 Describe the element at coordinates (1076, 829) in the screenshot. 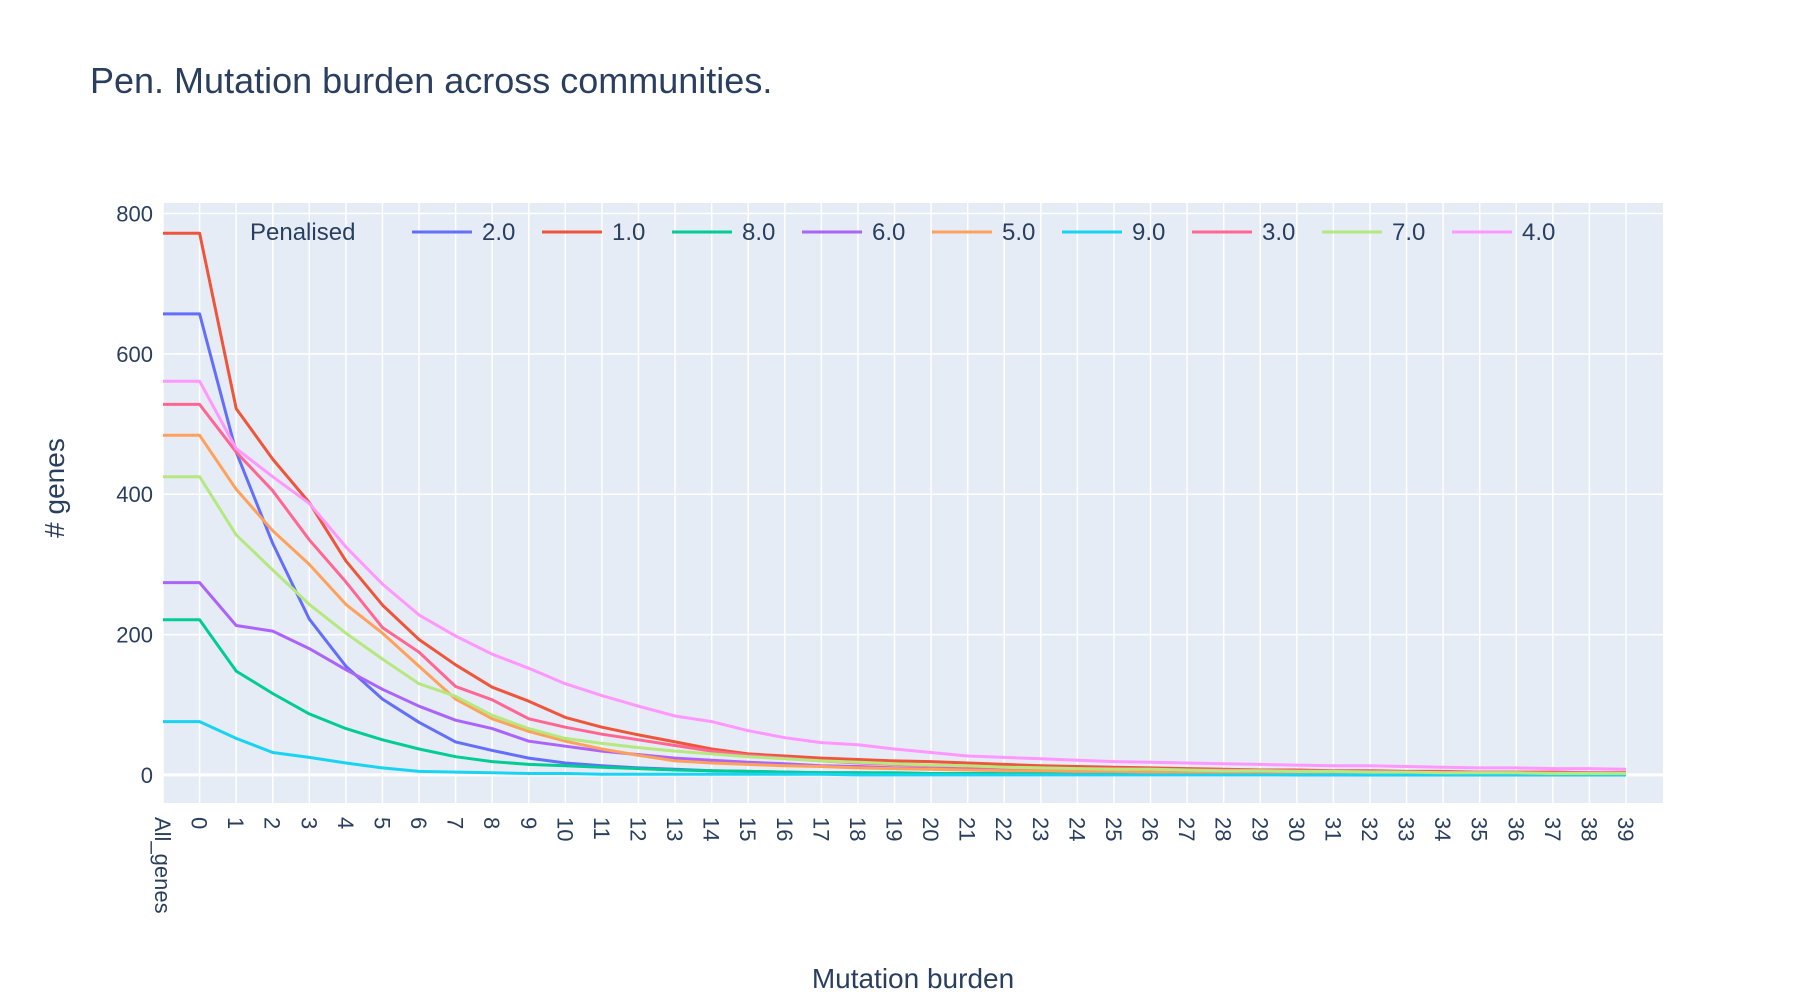

I see `x-tick-label: 24` at that location.